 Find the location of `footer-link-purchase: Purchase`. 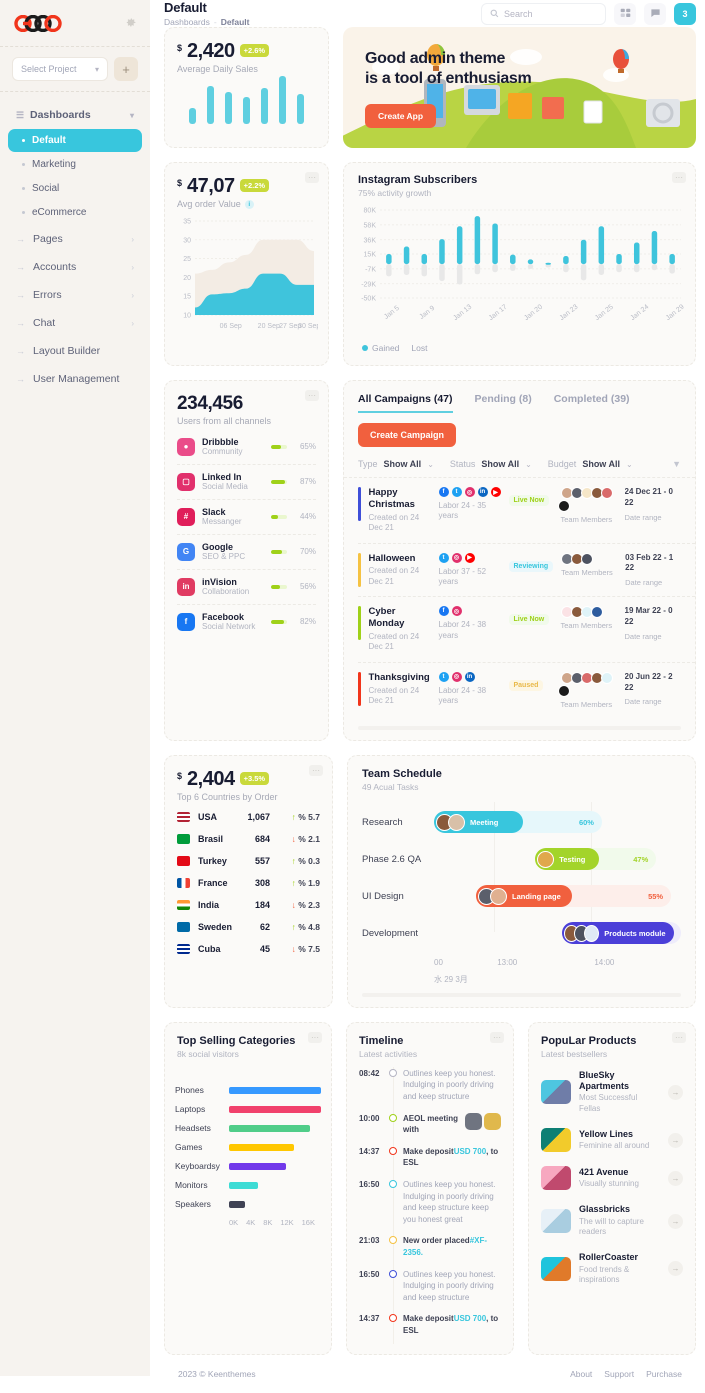

footer-link-purchase: Purchase is located at coordinates (664, 1373).